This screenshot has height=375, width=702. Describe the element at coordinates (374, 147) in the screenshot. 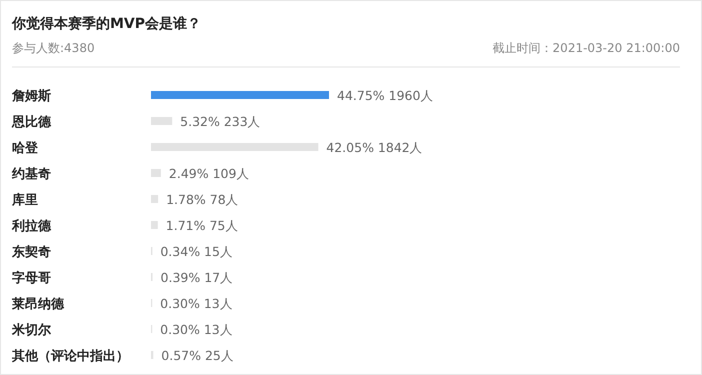

I see `data-label: 42.05% 1842人` at that location.